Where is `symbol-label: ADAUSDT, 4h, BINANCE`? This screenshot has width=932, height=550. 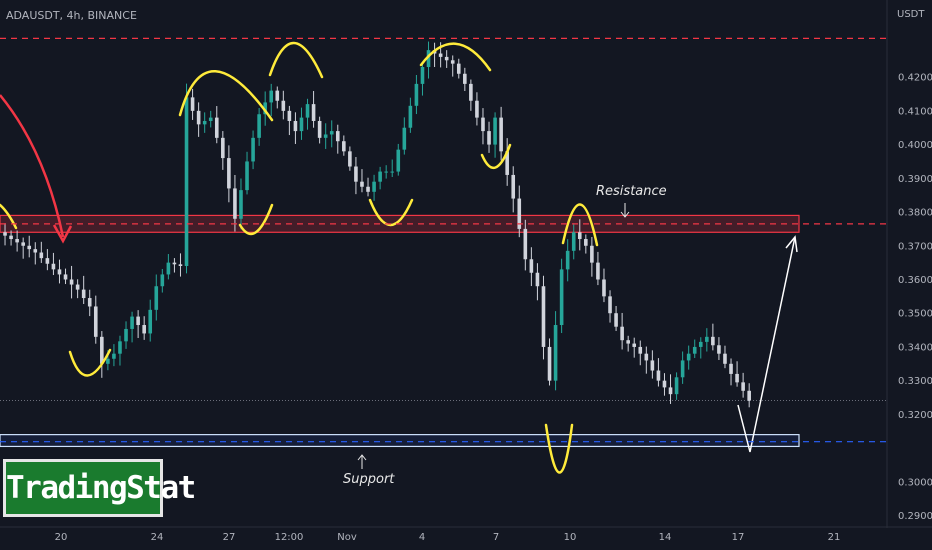
symbol-label: ADAUSDT, 4h, BINANCE is located at coordinates (71, 15).